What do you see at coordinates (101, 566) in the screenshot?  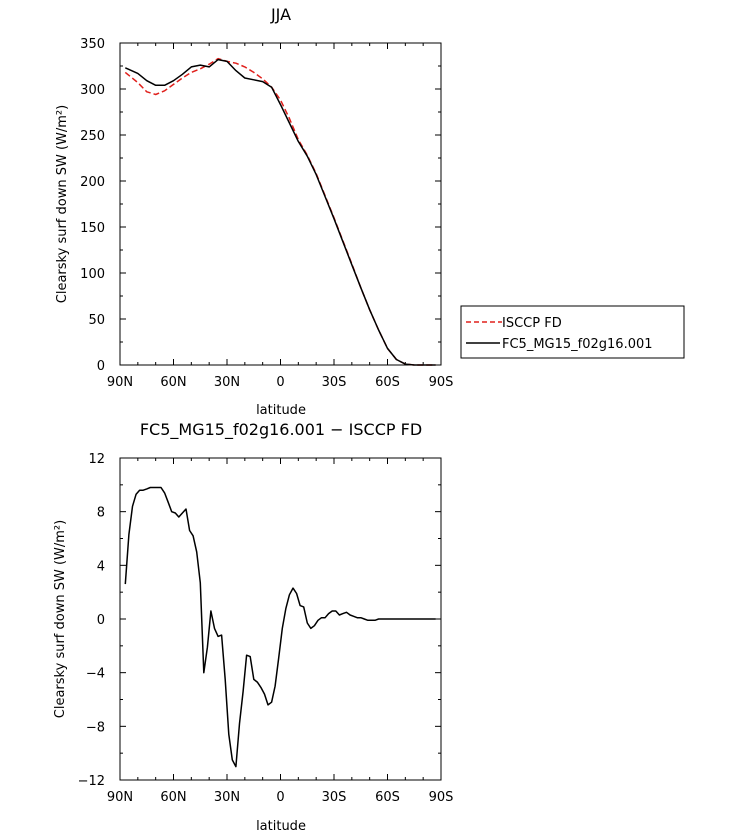 I see `y-tick-label: 4` at bounding box center [101, 566].